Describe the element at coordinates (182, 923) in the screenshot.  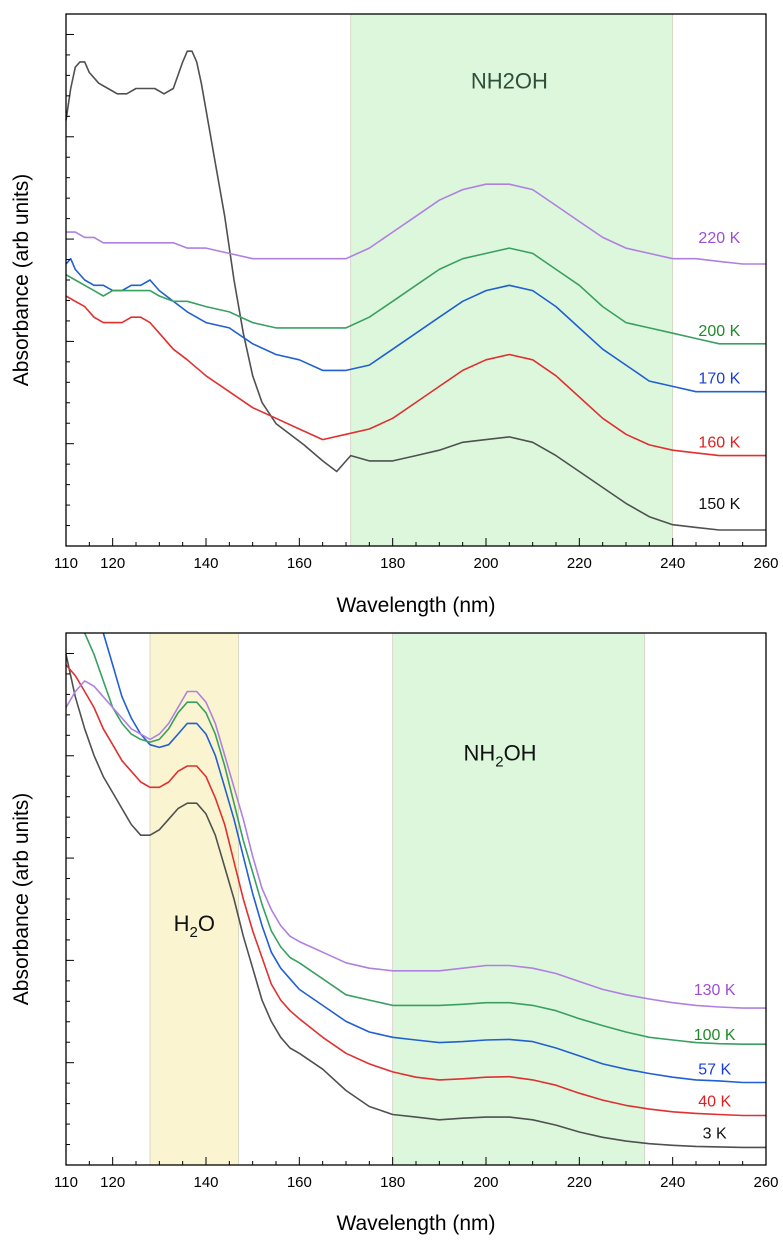
I see `label-main: H` at that location.